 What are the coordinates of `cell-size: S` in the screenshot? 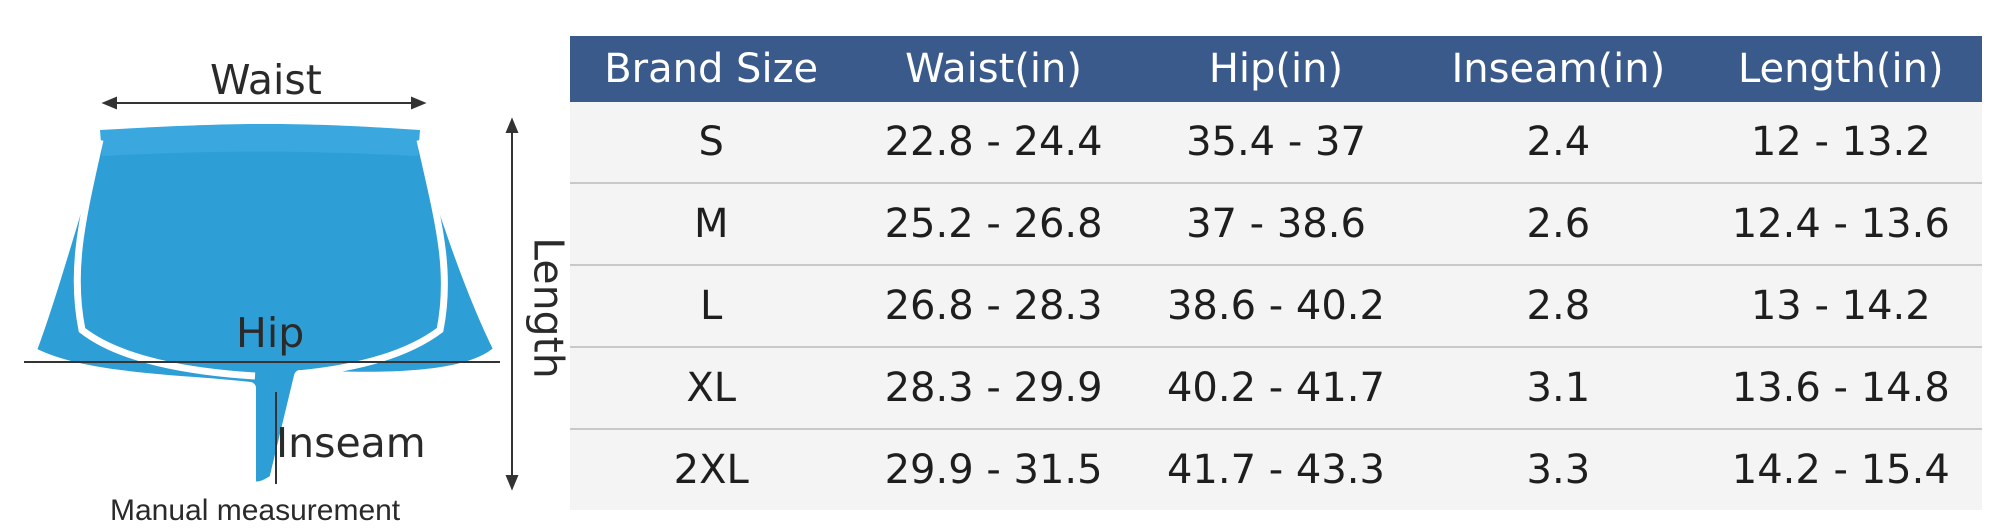 It's located at (711, 142).